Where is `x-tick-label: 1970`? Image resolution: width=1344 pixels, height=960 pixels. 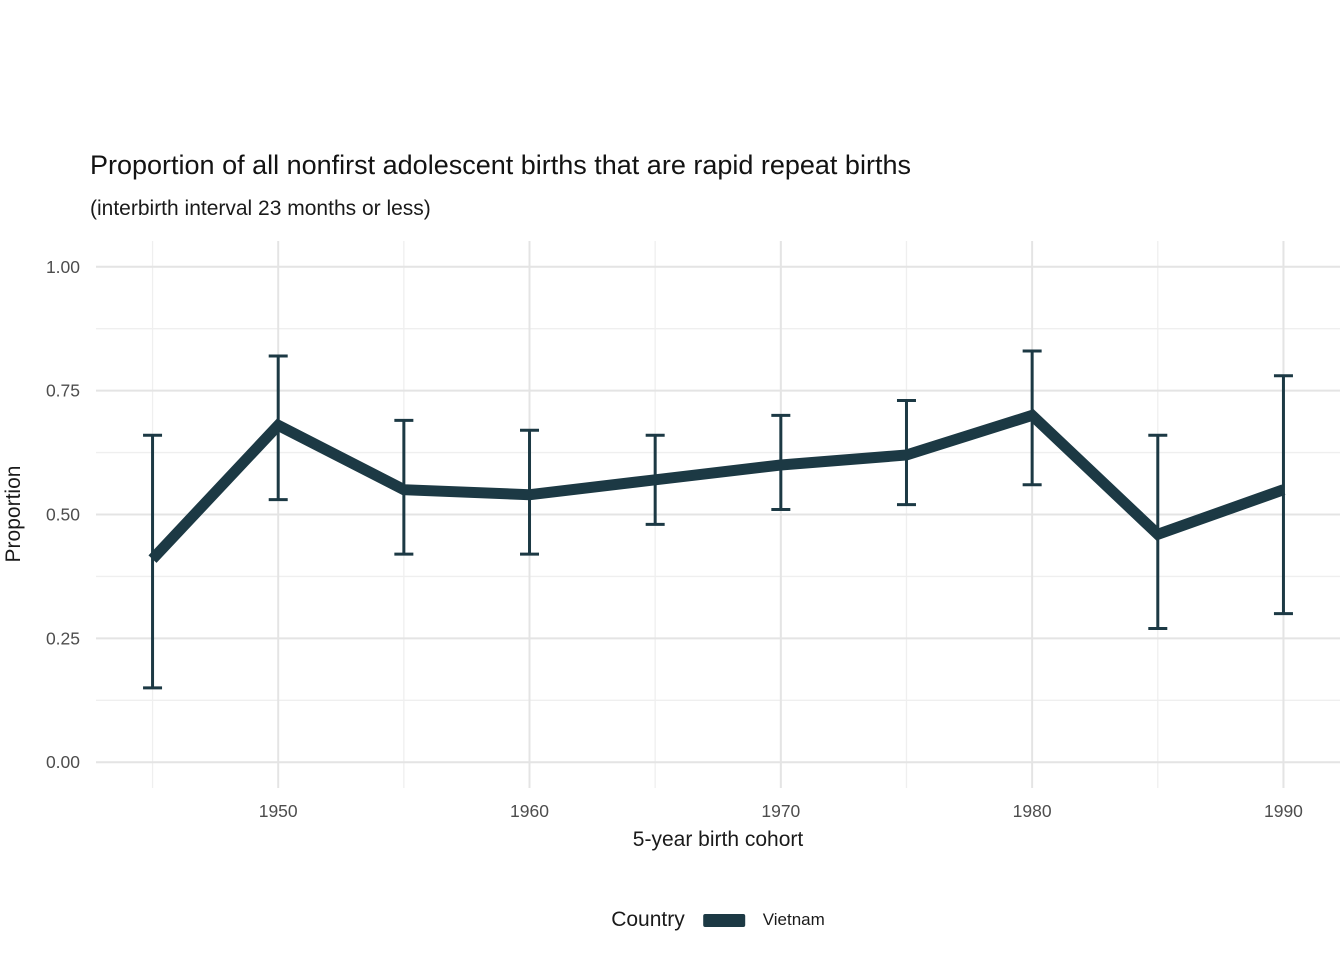 x-tick-label: 1970 is located at coordinates (780, 811).